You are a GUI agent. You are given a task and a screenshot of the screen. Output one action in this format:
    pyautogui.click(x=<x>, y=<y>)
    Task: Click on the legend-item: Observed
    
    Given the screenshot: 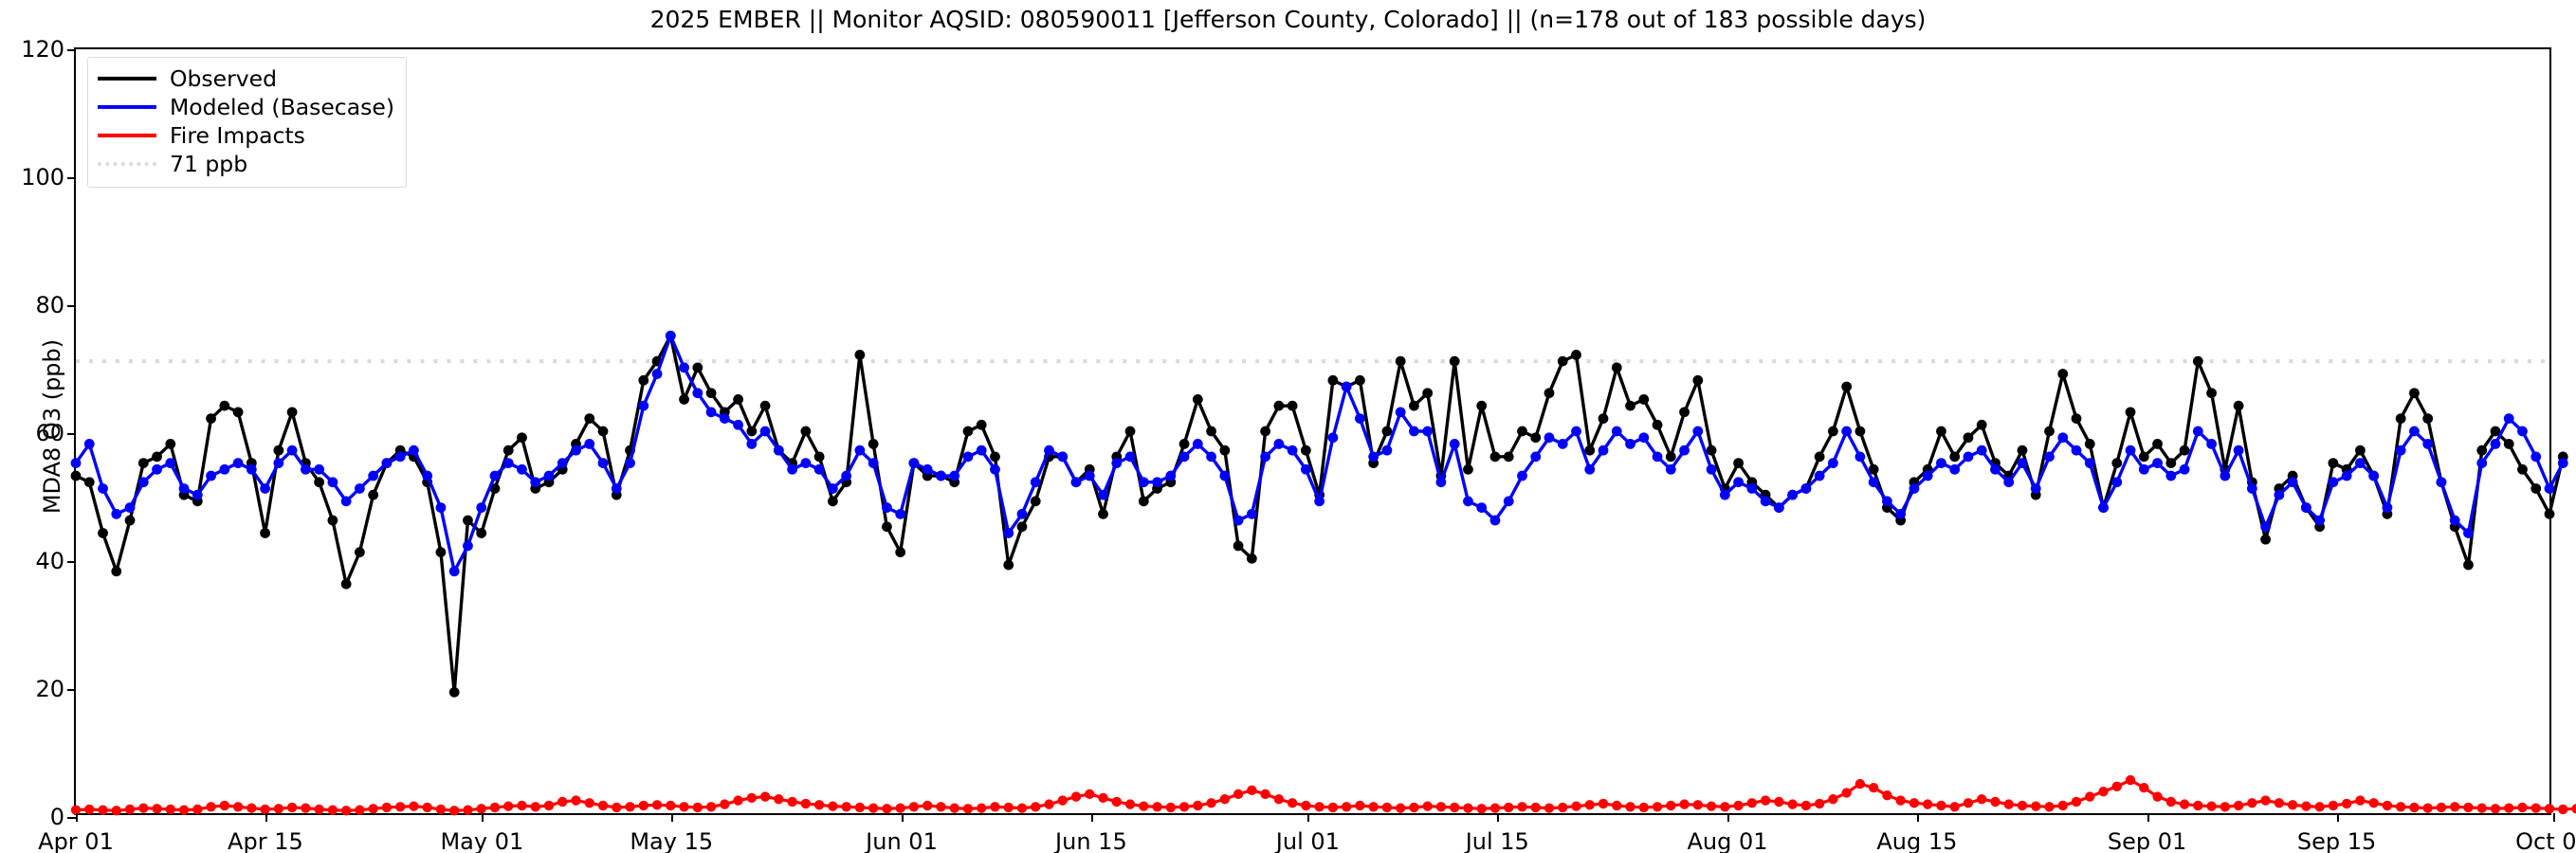 What is the action you would take?
    pyautogui.click(x=246, y=78)
    